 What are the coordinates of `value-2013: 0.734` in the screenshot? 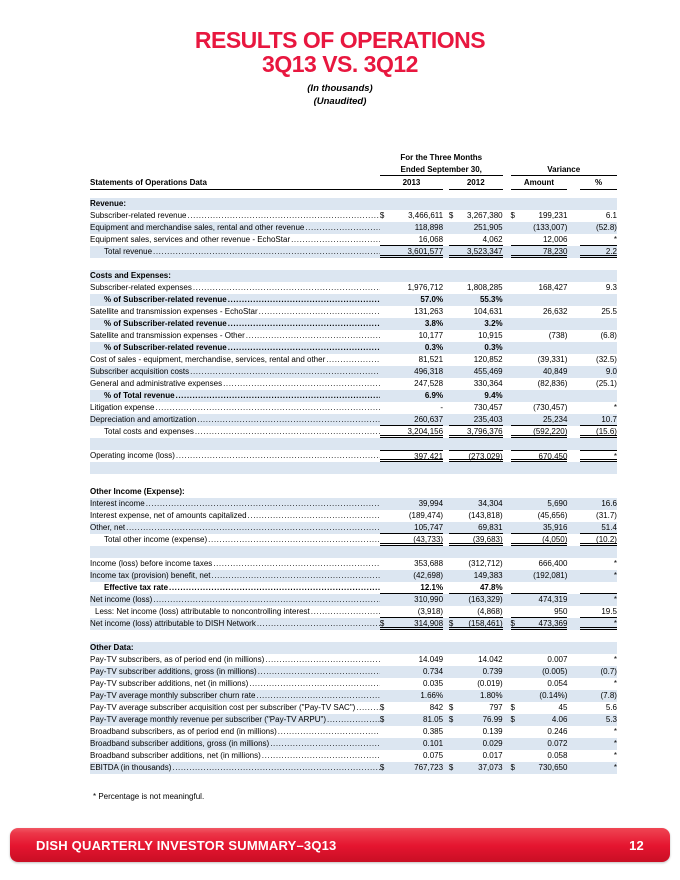 It's located at (411, 672).